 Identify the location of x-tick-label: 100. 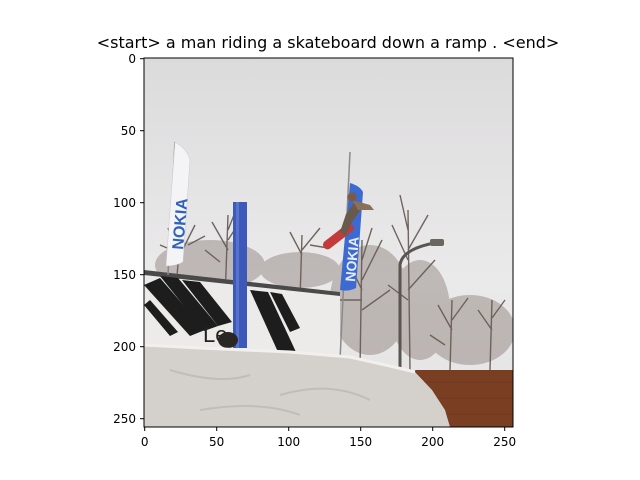
(288, 442).